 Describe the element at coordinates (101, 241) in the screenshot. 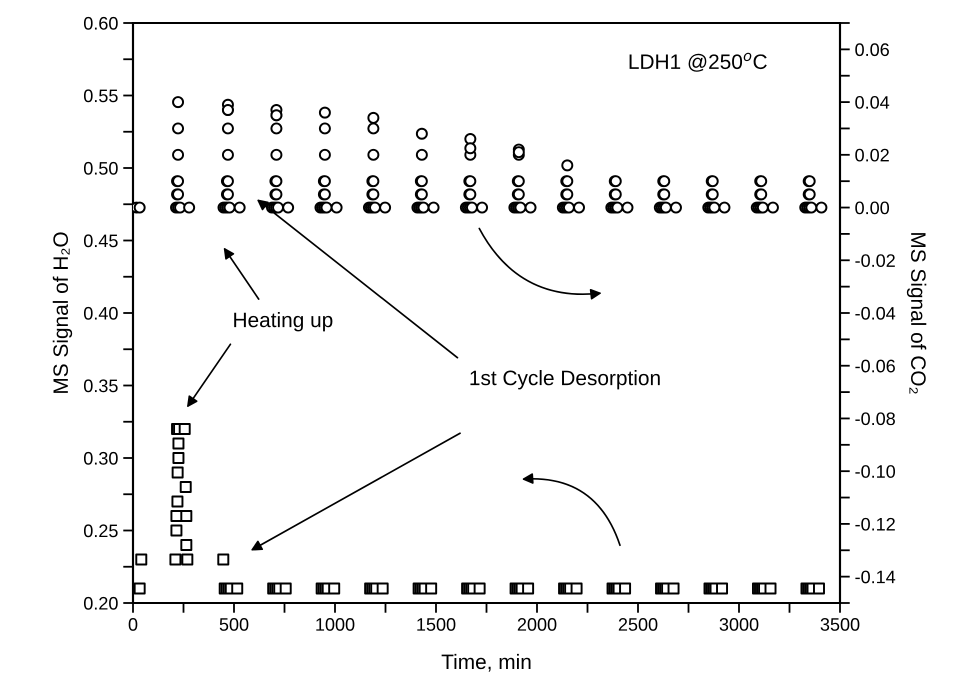

I see `y-tick-label: 0.45` at that location.